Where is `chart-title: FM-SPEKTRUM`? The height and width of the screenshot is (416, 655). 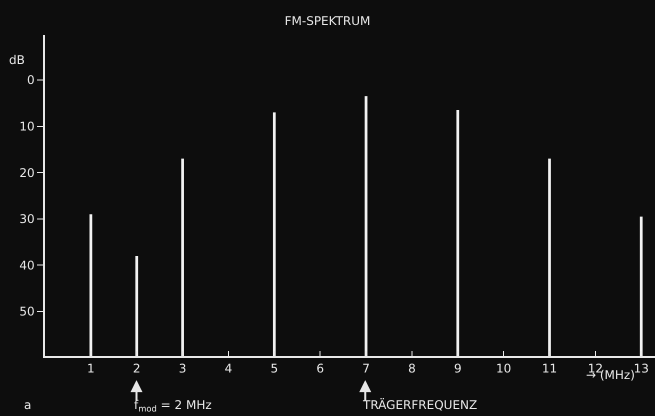 chart-title: FM-SPEKTRUM is located at coordinates (327, 21).